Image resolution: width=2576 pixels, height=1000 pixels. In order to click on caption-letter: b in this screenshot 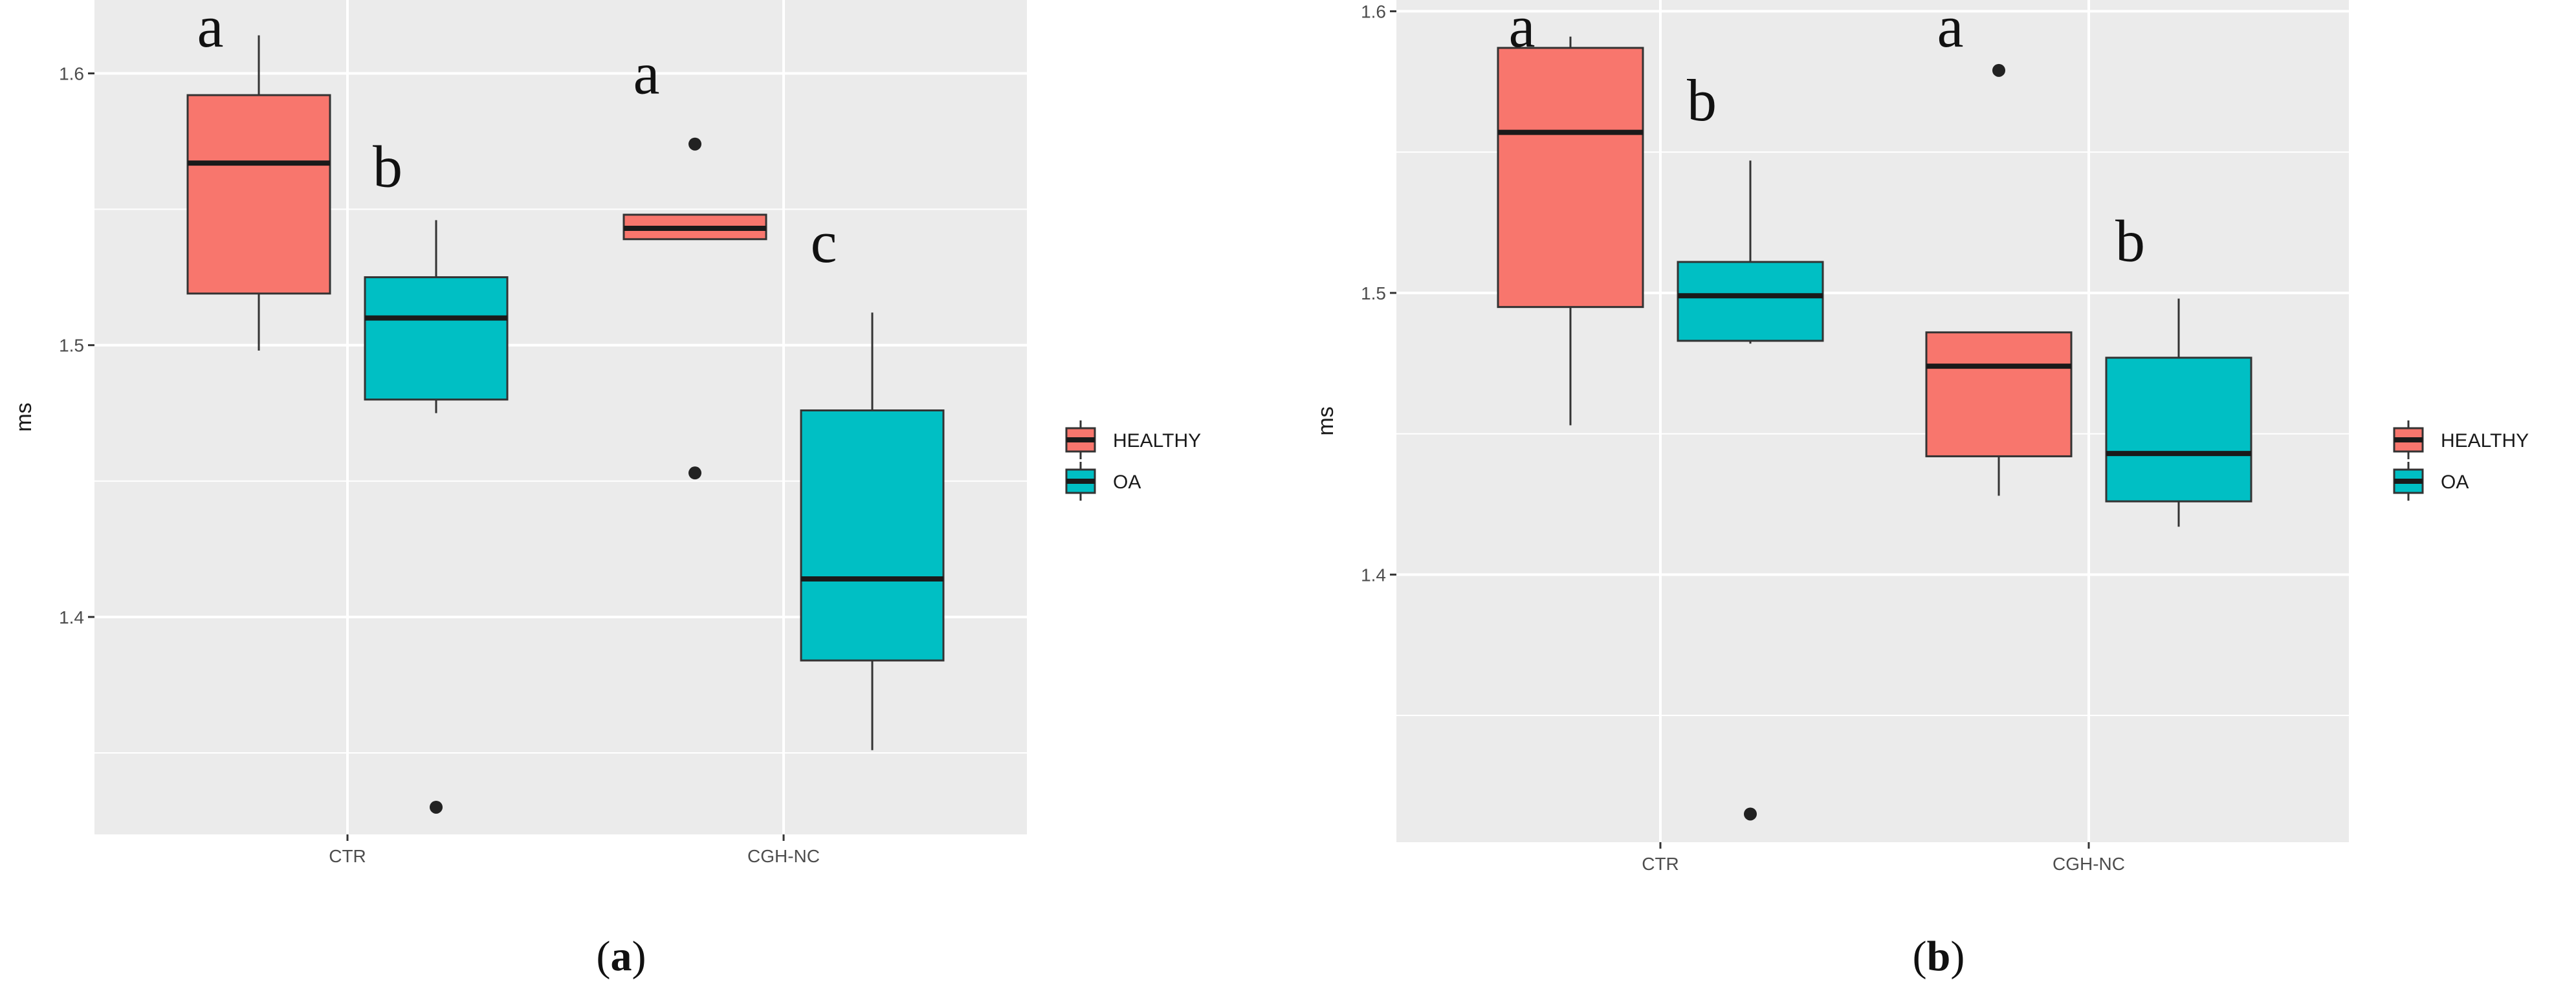, I will do `click(1939, 956)`.